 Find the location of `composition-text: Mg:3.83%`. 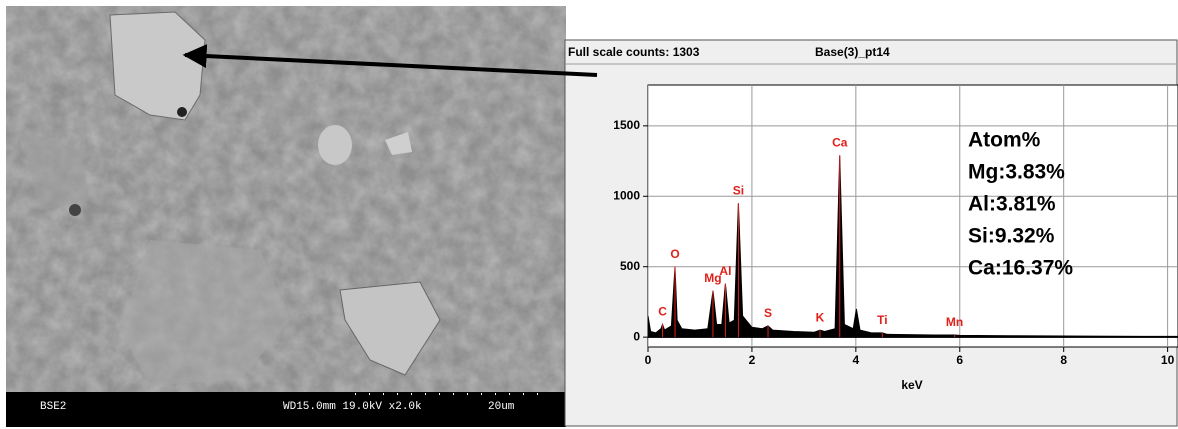

composition-text: Mg:3.83% is located at coordinates (1016, 172).